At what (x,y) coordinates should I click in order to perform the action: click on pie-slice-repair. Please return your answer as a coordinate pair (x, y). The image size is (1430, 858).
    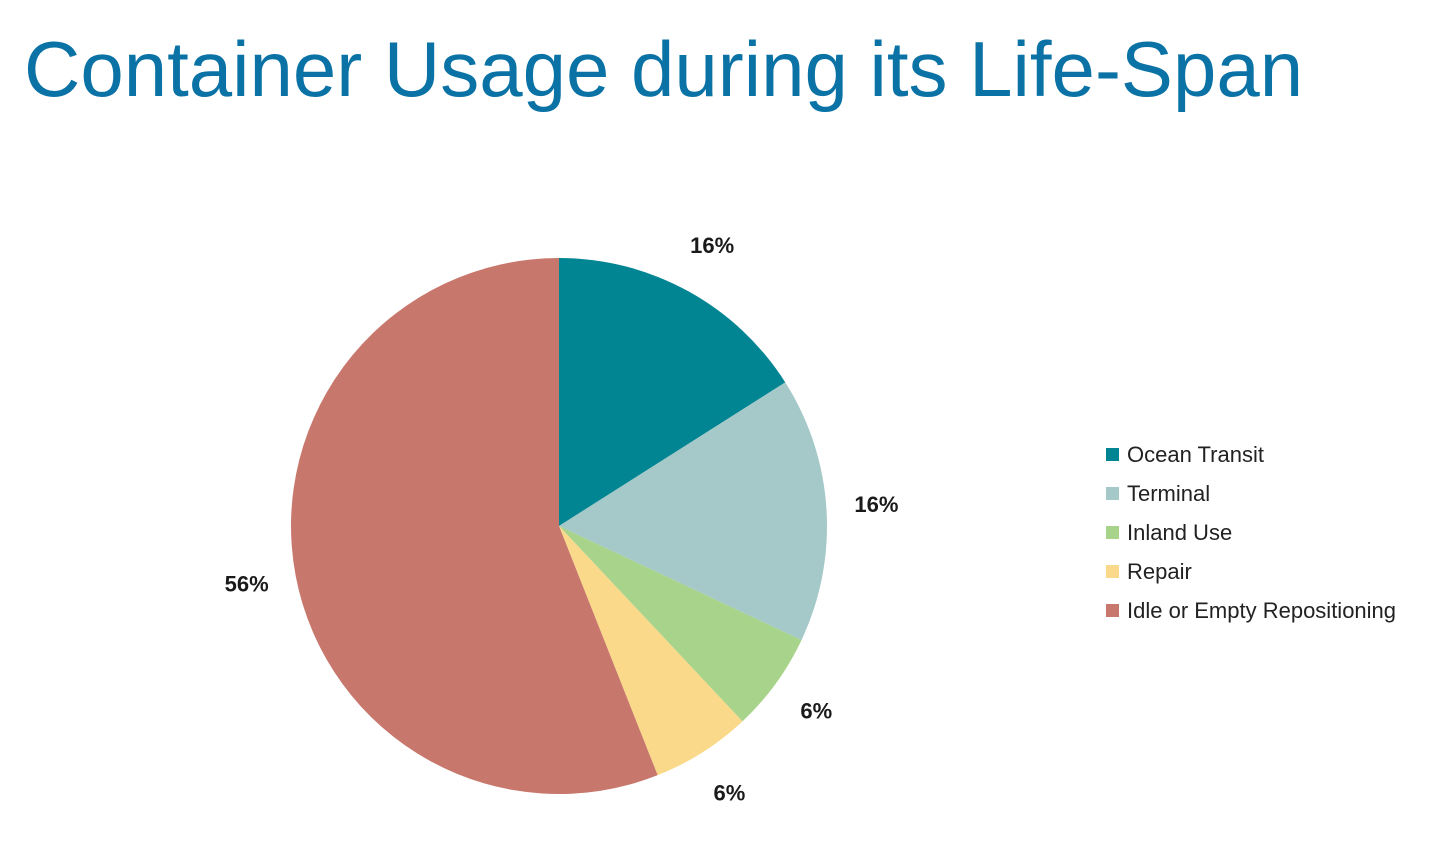
    Looking at the image, I should click on (651, 651).